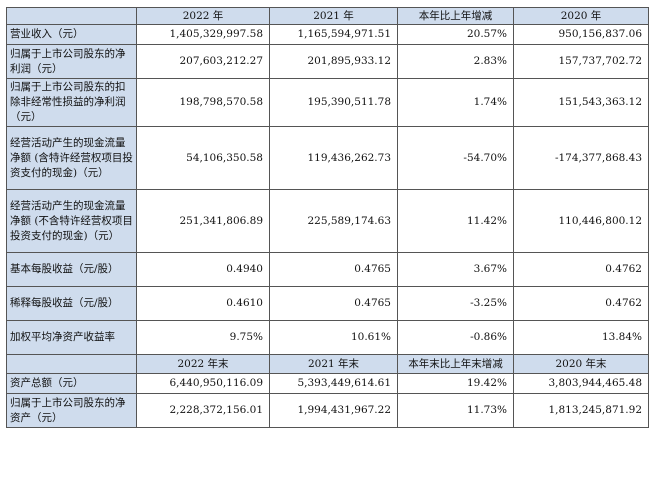 Image resolution: width=654 pixels, height=478 pixels. Describe the element at coordinates (455, 221) in the screenshot. I see `cell-value: 11.42%` at that location.